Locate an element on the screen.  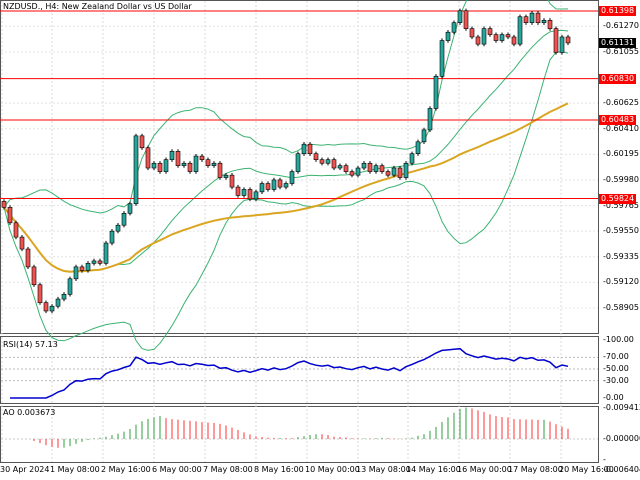
level-price-tag: 0.61398 is located at coordinates (618, 11).